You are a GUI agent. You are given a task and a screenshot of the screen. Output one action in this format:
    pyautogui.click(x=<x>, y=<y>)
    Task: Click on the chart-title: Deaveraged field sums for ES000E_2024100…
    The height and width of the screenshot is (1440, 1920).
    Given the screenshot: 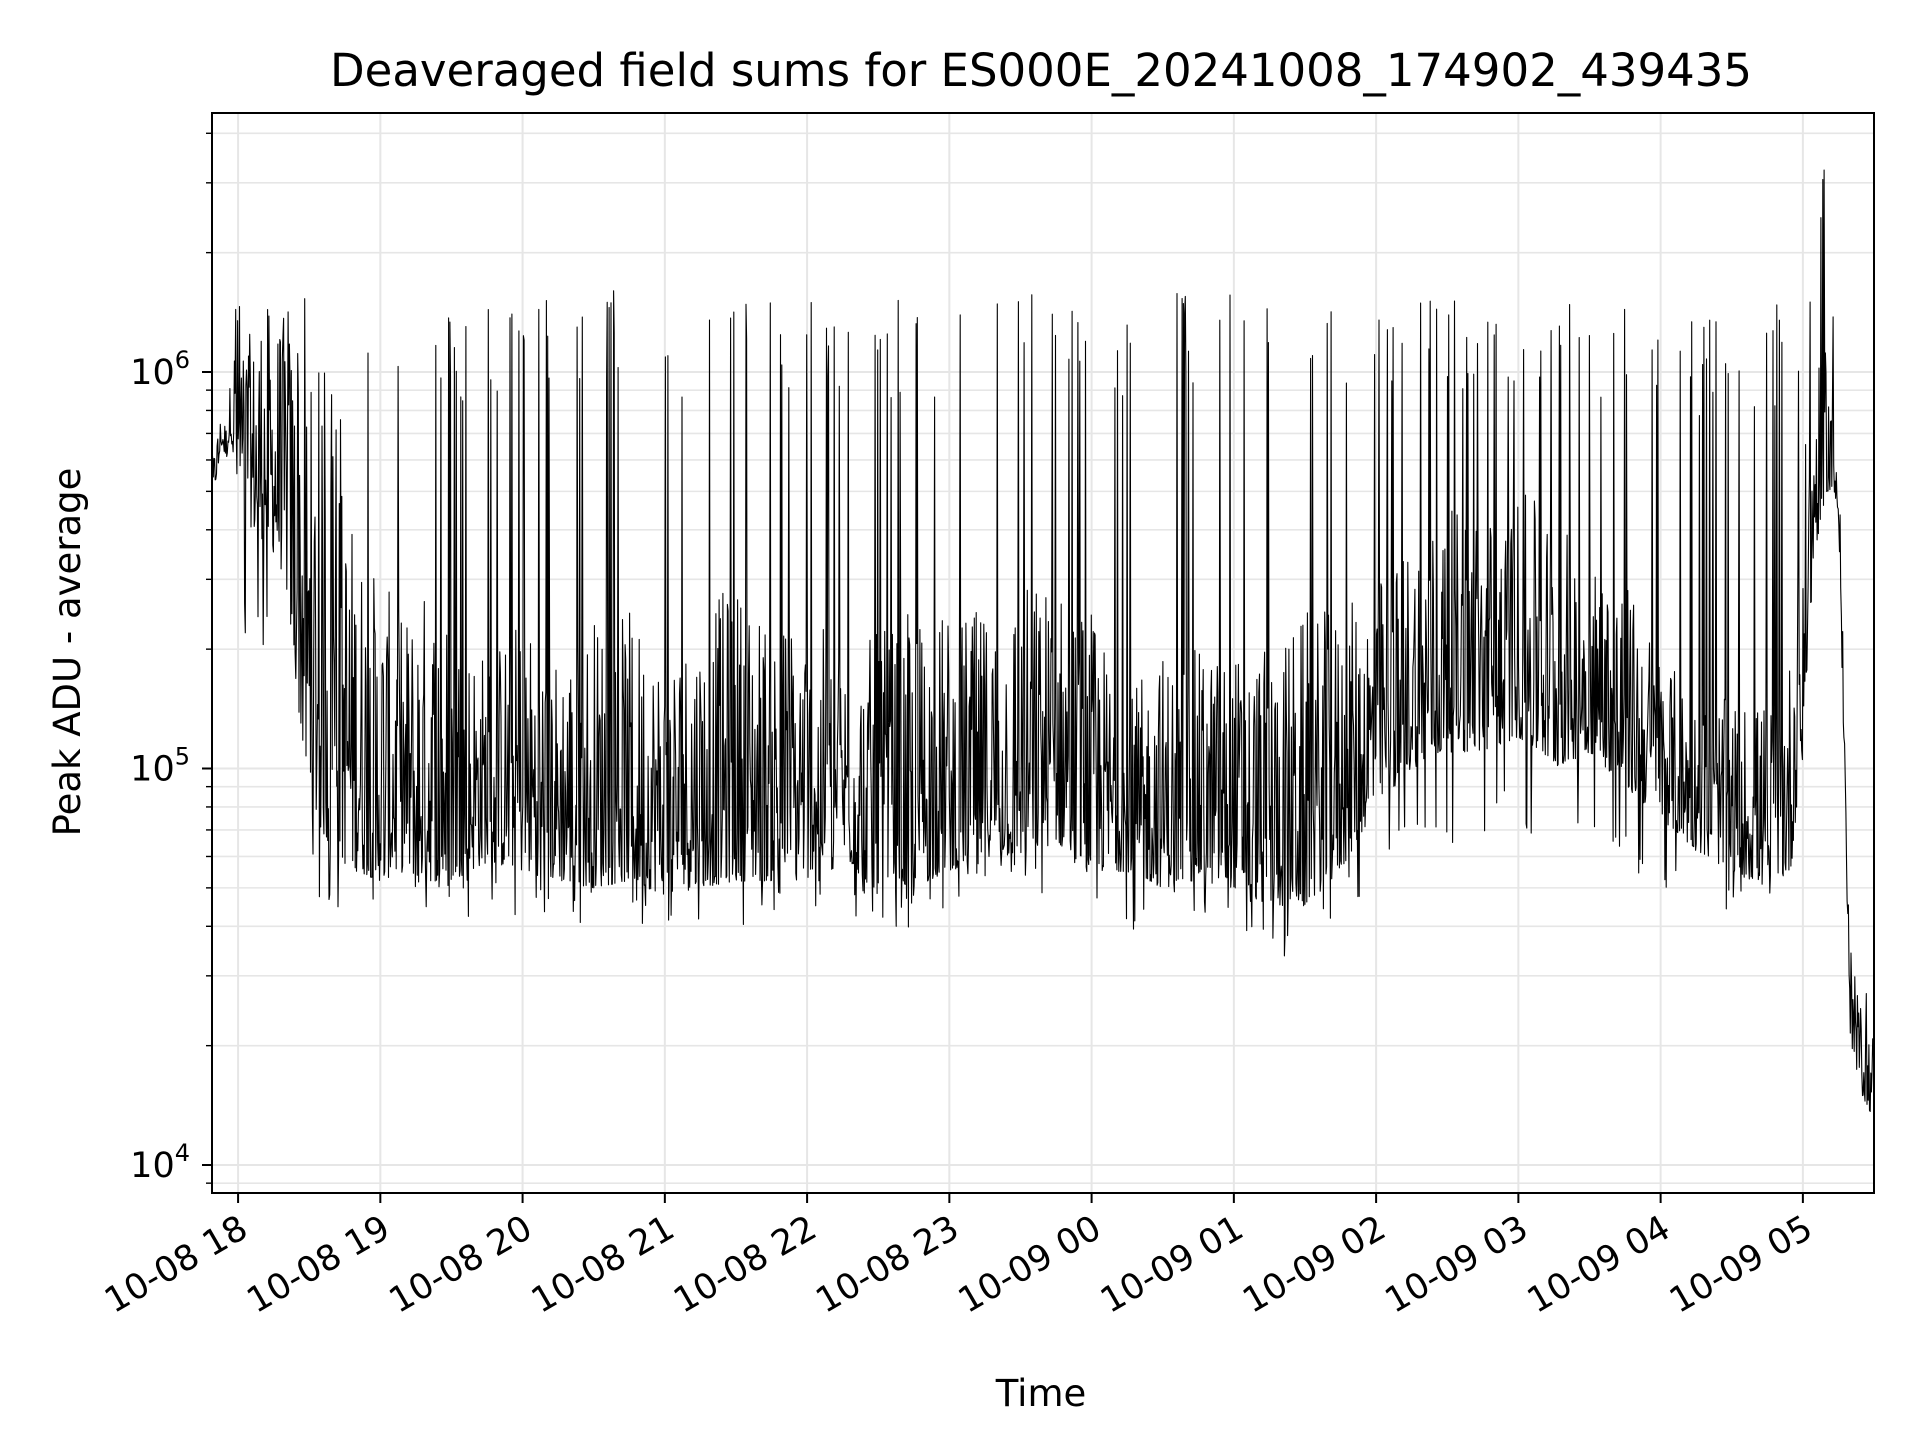 What is the action you would take?
    pyautogui.click(x=1041, y=70)
    